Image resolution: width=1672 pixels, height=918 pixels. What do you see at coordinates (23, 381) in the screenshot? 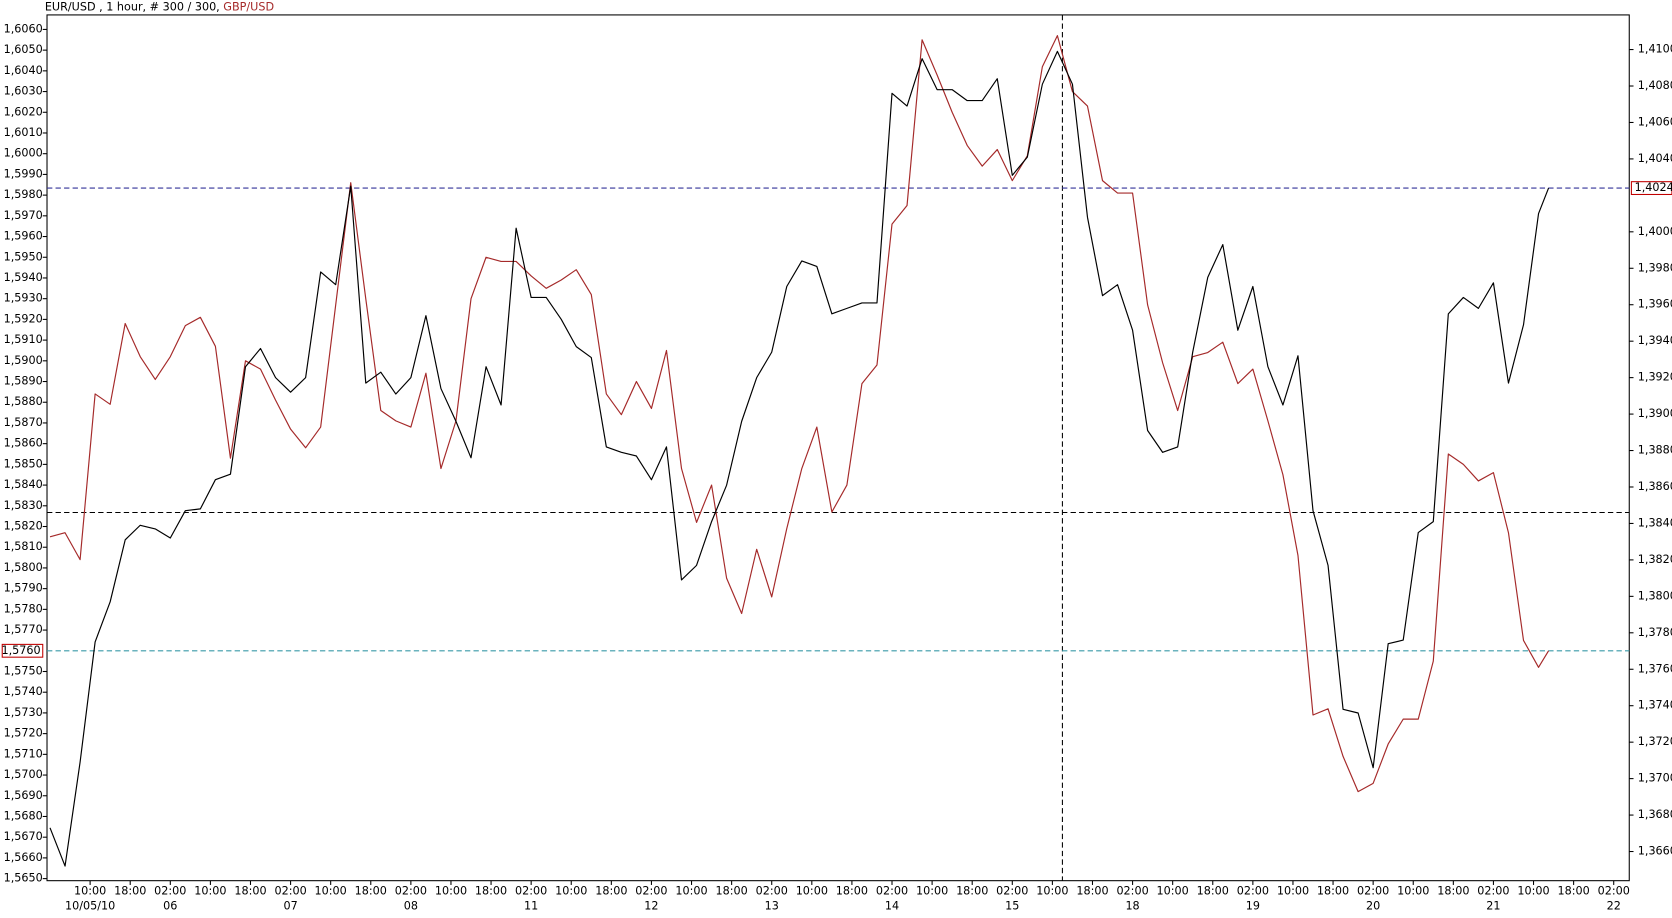
I see `y-tick-label: 1,5890` at bounding box center [23, 381].